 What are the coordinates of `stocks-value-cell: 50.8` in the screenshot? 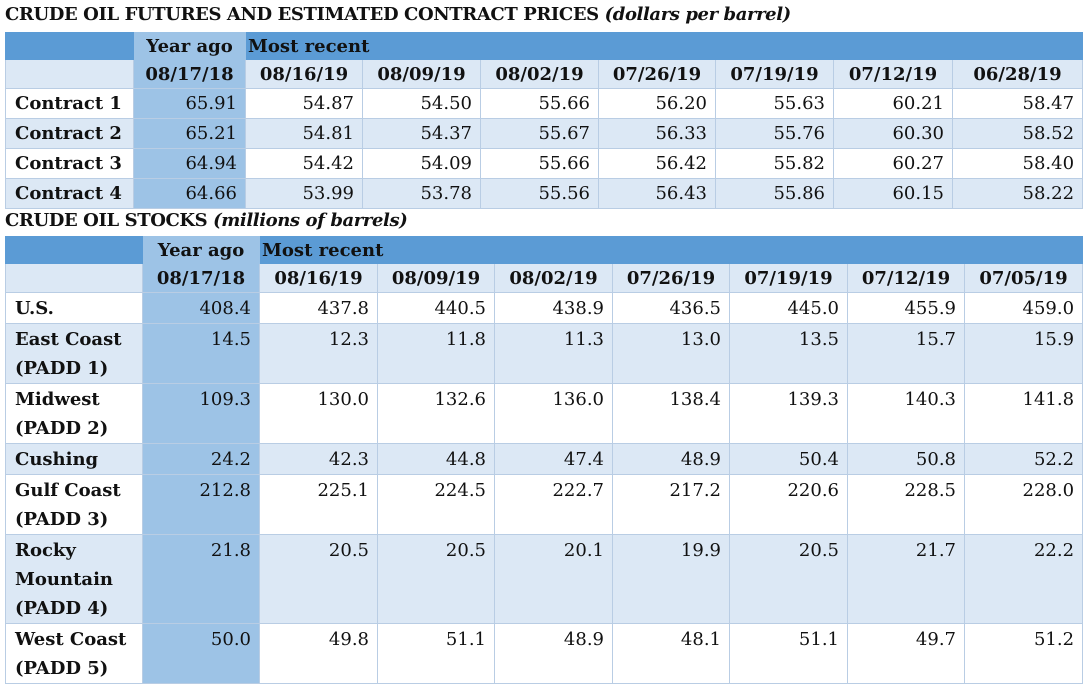 It's located at (906, 459).